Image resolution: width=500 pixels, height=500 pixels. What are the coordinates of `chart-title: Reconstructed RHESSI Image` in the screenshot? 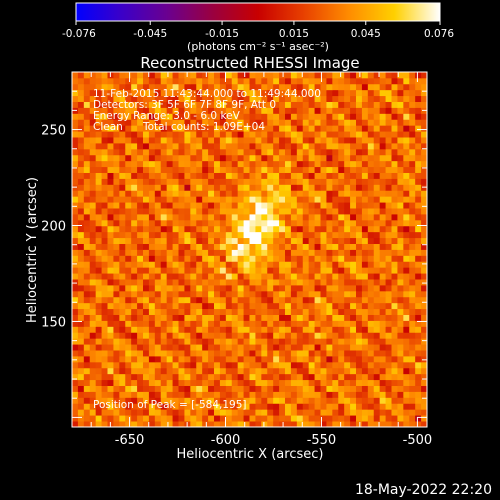 It's located at (249, 63).